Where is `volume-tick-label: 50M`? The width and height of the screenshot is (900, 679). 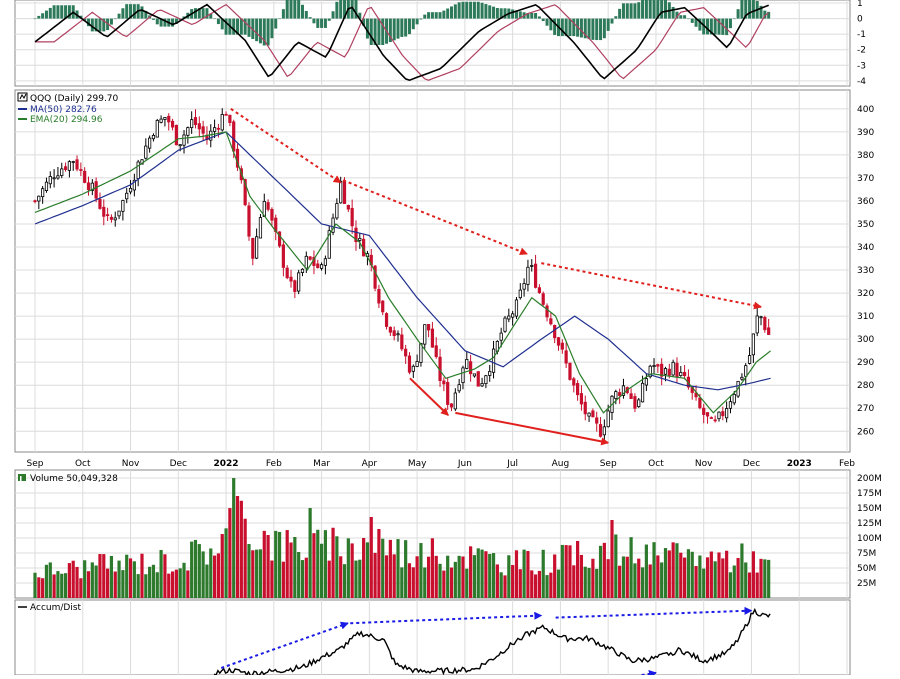
volume-tick-label: 50M is located at coordinates (866, 569).